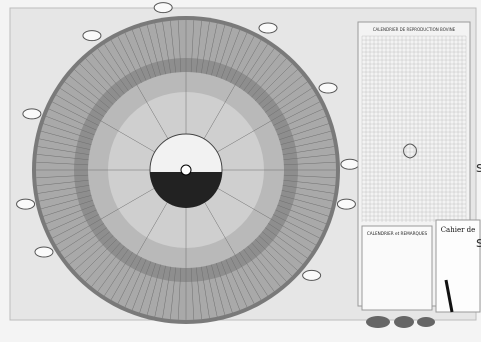 This screenshot has width=481, height=342. Describe the element at coordinates (458, 266) in the screenshot. I see `notebook` at that location.